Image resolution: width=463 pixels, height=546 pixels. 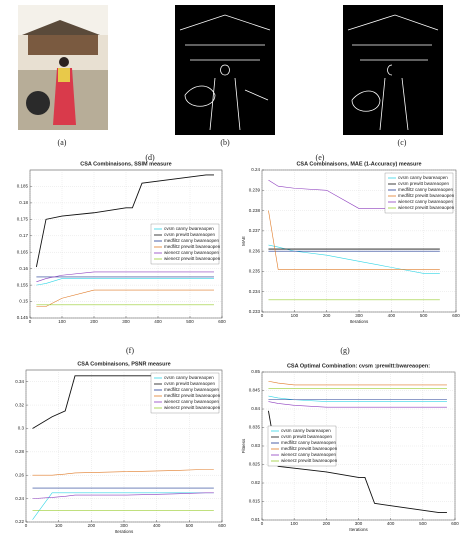 What do you see at coordinates (124, 531) in the screenshot?
I see `x-axis-label: Iterations` at bounding box center [124, 531].